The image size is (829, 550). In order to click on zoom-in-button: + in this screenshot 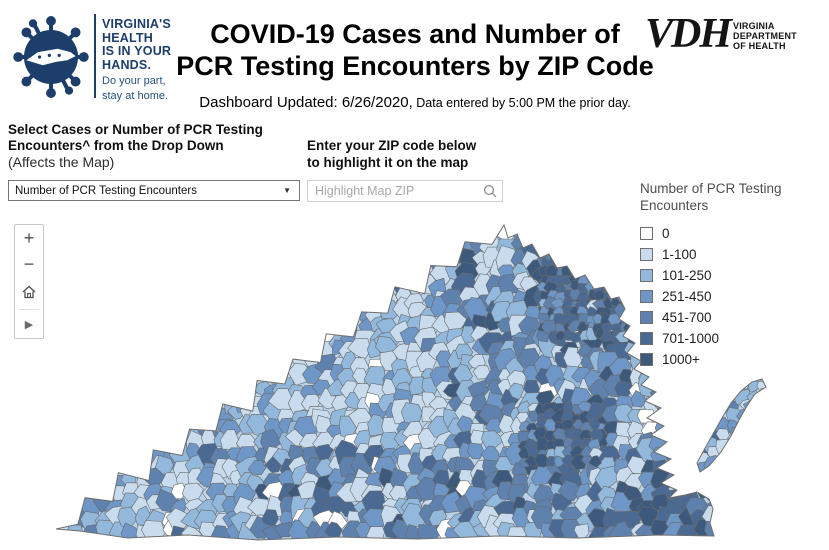, I will do `click(29, 238)`.